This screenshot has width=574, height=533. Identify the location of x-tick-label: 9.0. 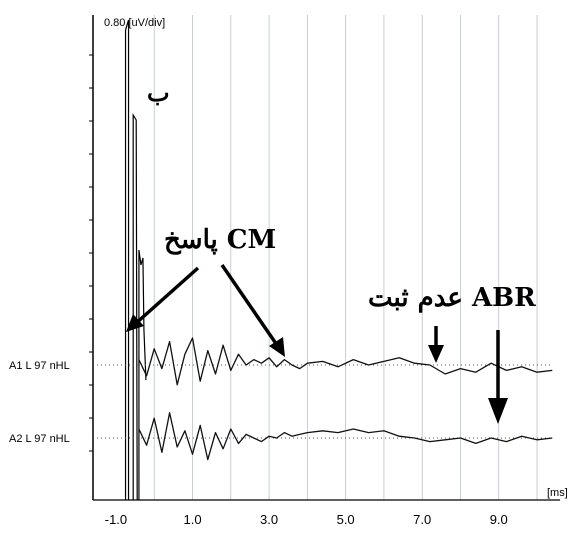
(499, 519).